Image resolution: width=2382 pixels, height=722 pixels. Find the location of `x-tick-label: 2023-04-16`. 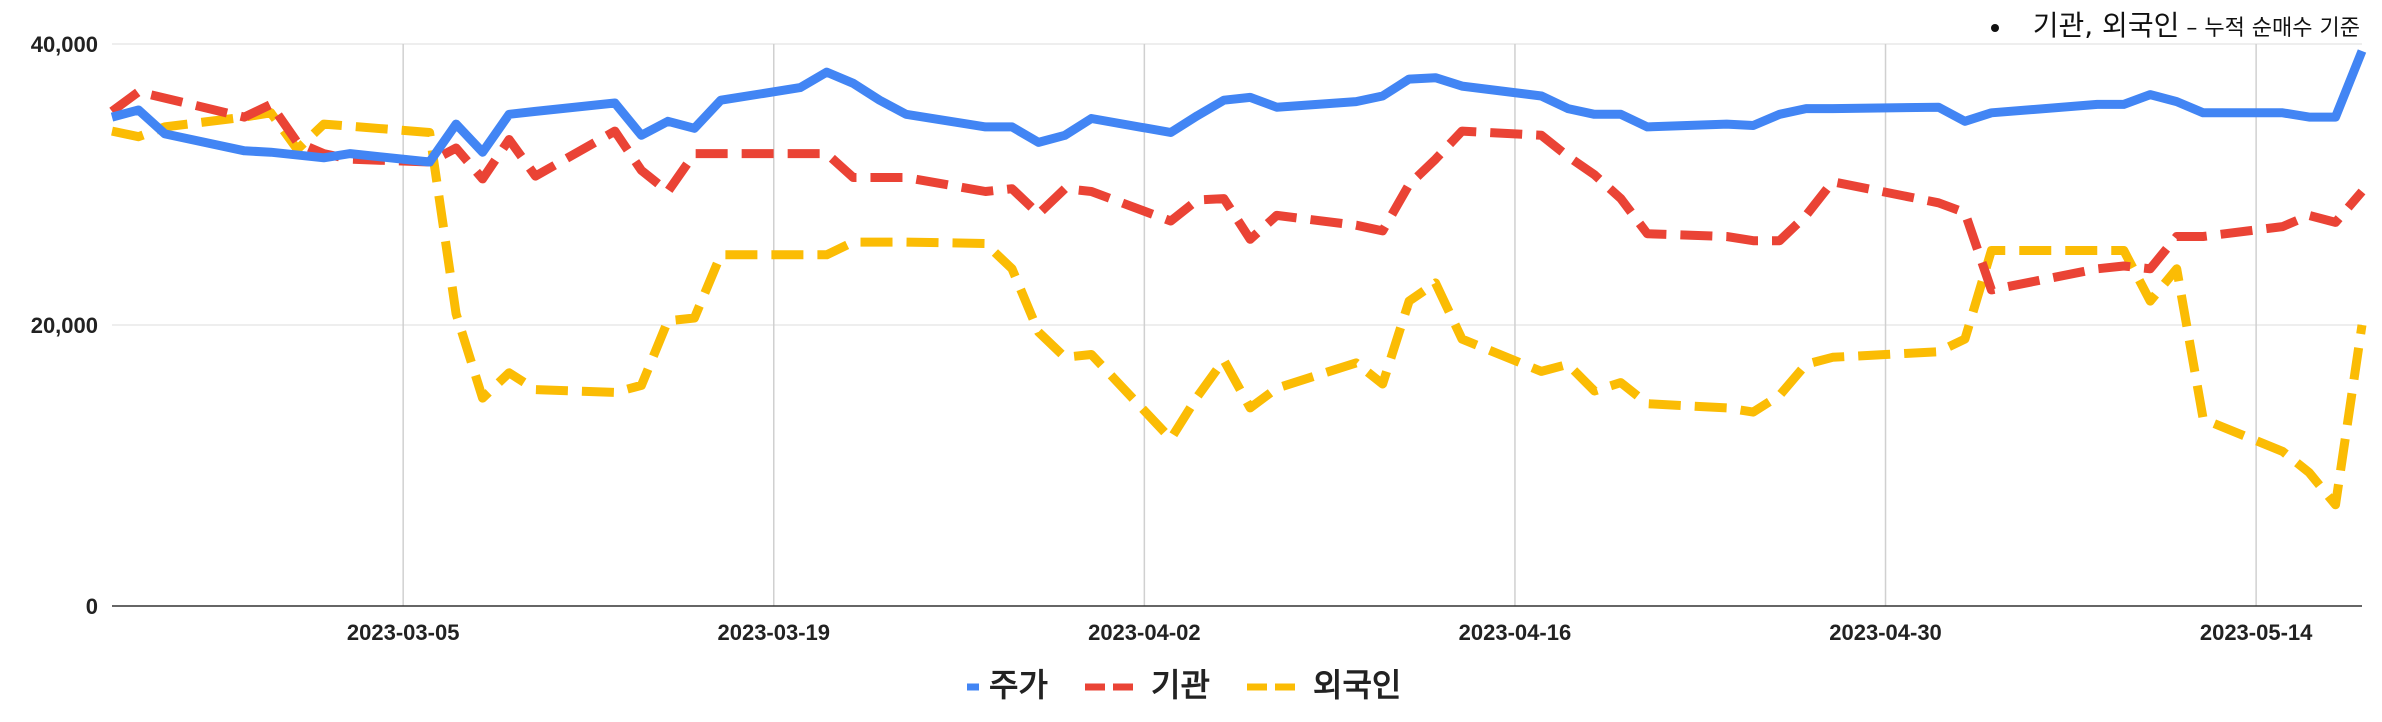

x-tick-label: 2023-04-16 is located at coordinates (1515, 632).